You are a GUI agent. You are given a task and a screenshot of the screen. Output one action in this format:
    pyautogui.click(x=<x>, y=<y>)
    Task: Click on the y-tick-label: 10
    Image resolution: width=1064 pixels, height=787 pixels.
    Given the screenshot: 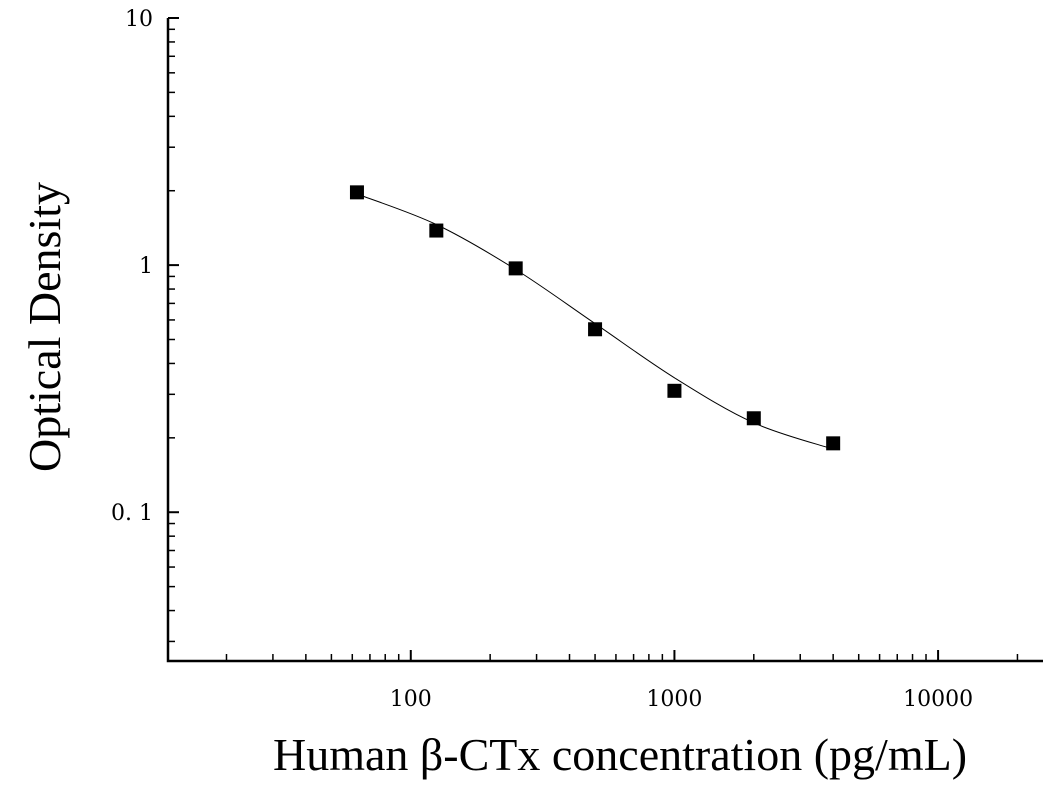 What is the action you would take?
    pyautogui.click(x=139, y=19)
    